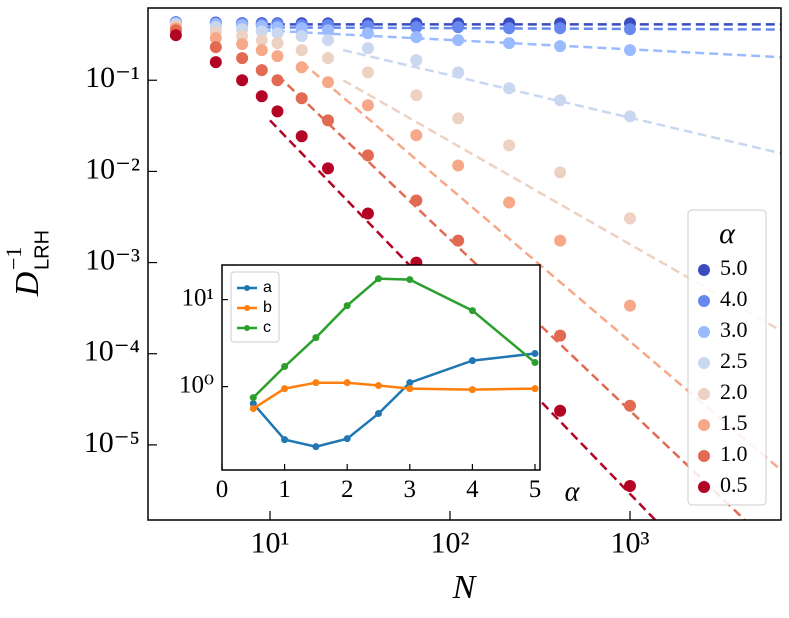  I want to click on legend-label: 4.0, so click(734, 298).